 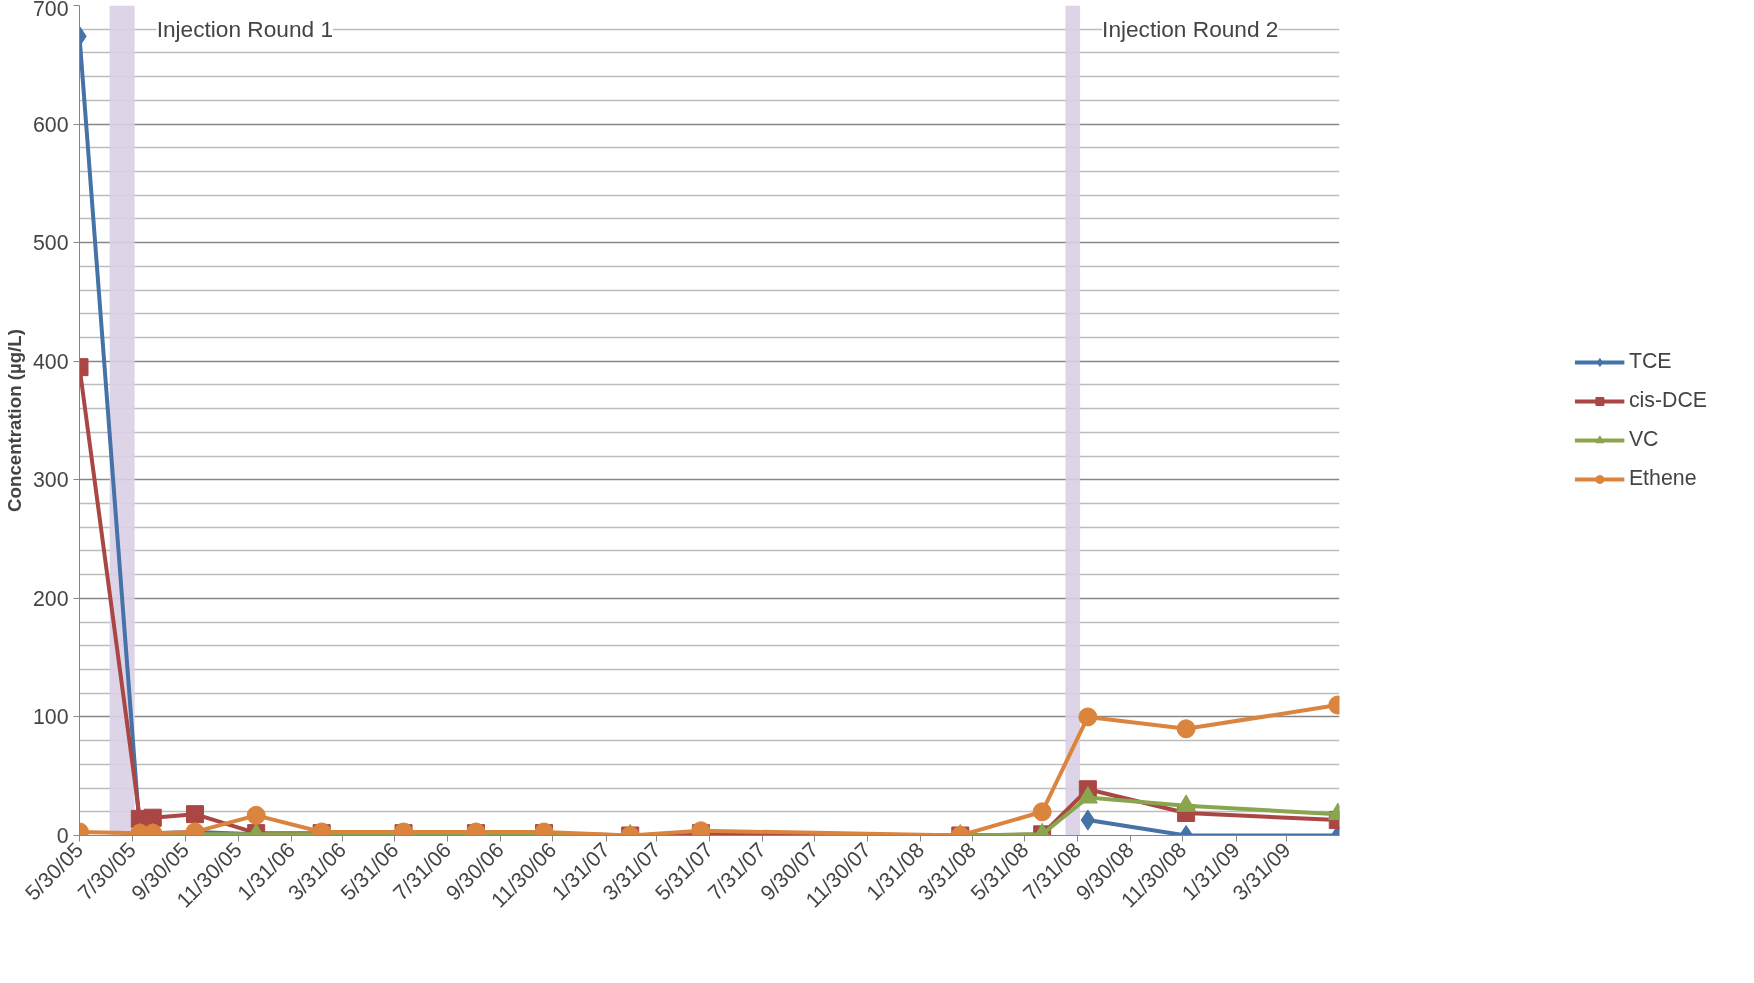 What do you see at coordinates (1650, 361) in the screenshot?
I see `legend-label: TCE` at bounding box center [1650, 361].